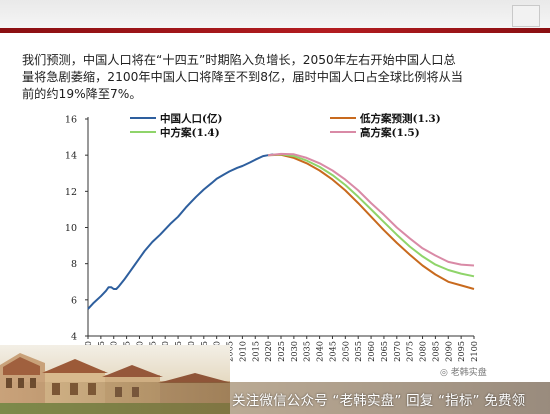  I want to click on legend-label: 低方案预测(1.3), so click(400, 118).